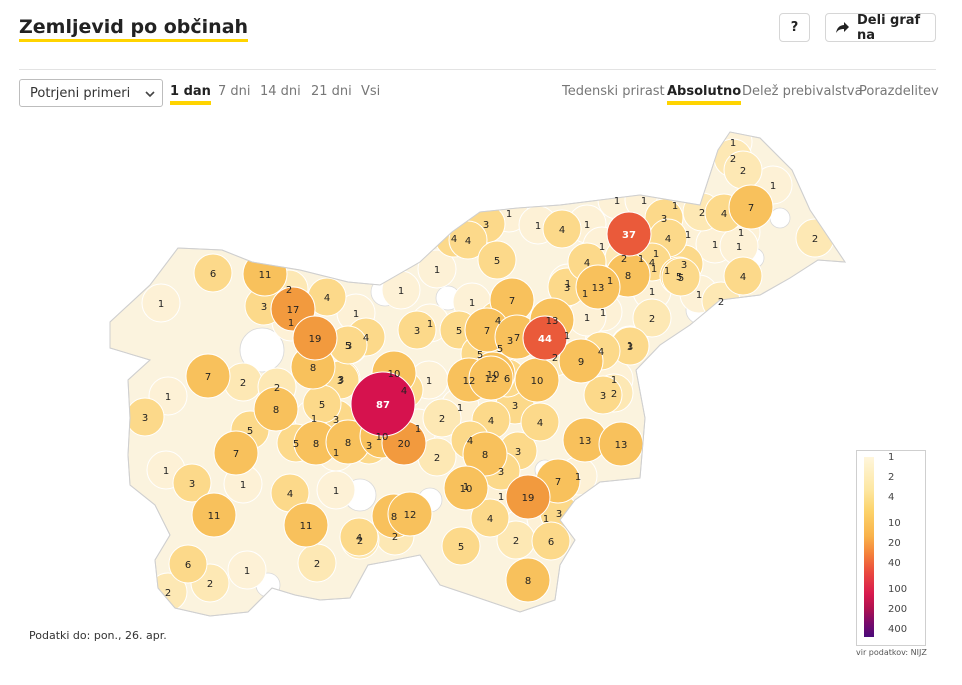  I want to click on municipality-count-label: 19, so click(315, 339).